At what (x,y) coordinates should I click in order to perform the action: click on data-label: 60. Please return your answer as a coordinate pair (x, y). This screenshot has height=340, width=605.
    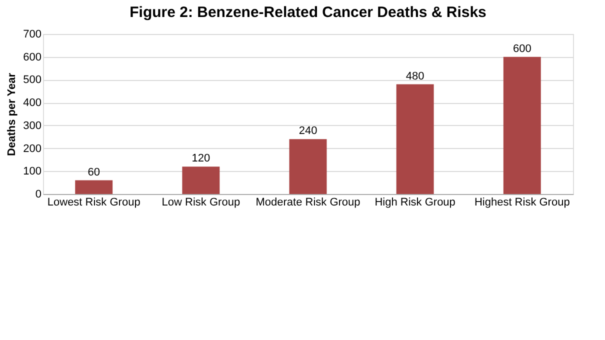
    Looking at the image, I should click on (94, 172).